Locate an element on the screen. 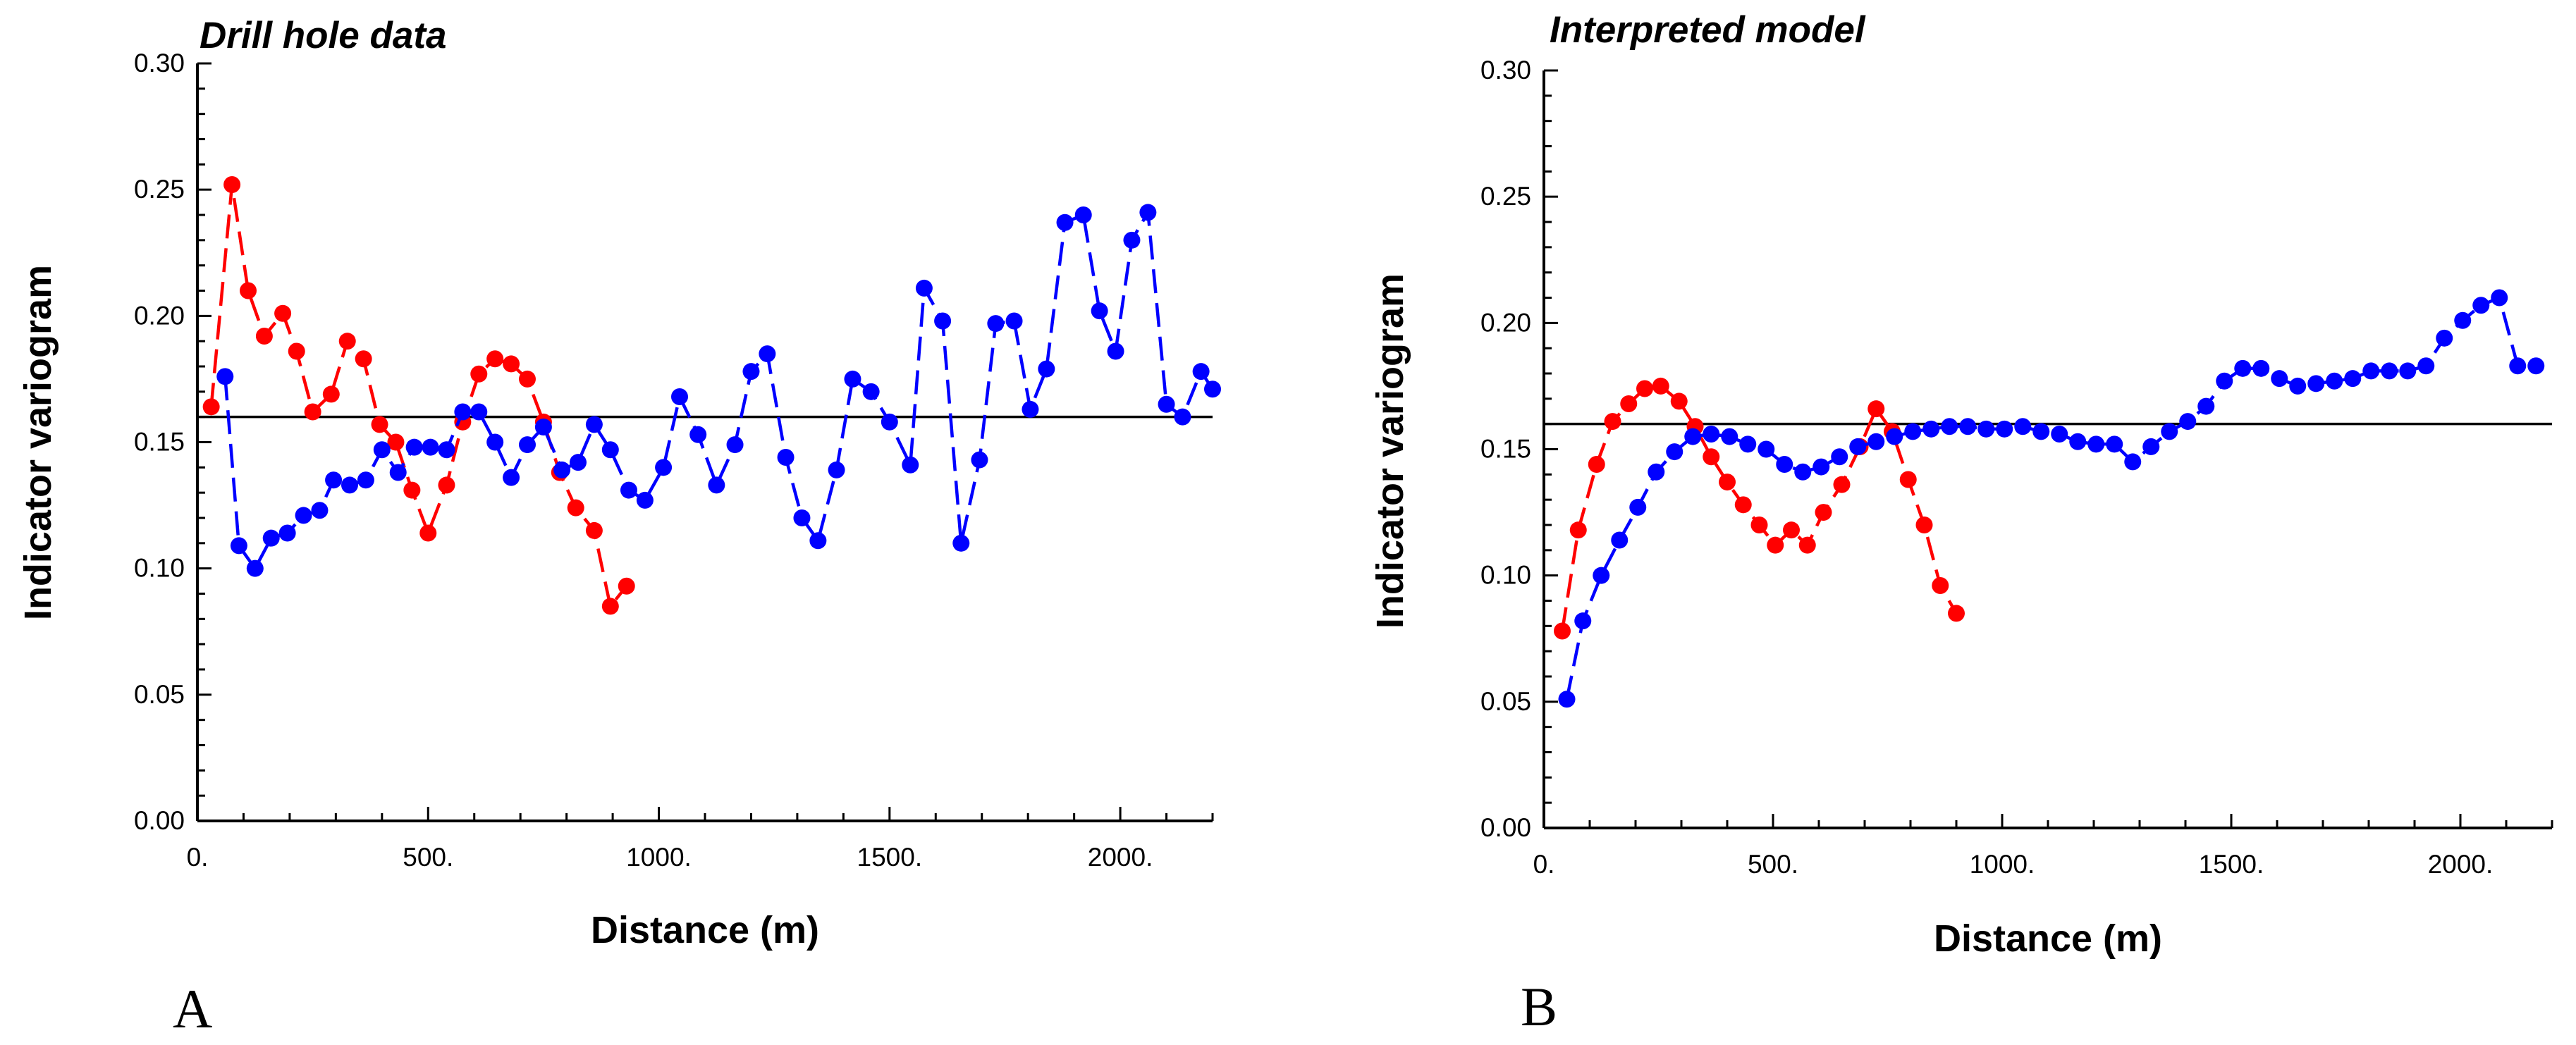 This screenshot has width=2576, height=1045. y-axis-label: Indicator variogram is located at coordinates (1390, 451).